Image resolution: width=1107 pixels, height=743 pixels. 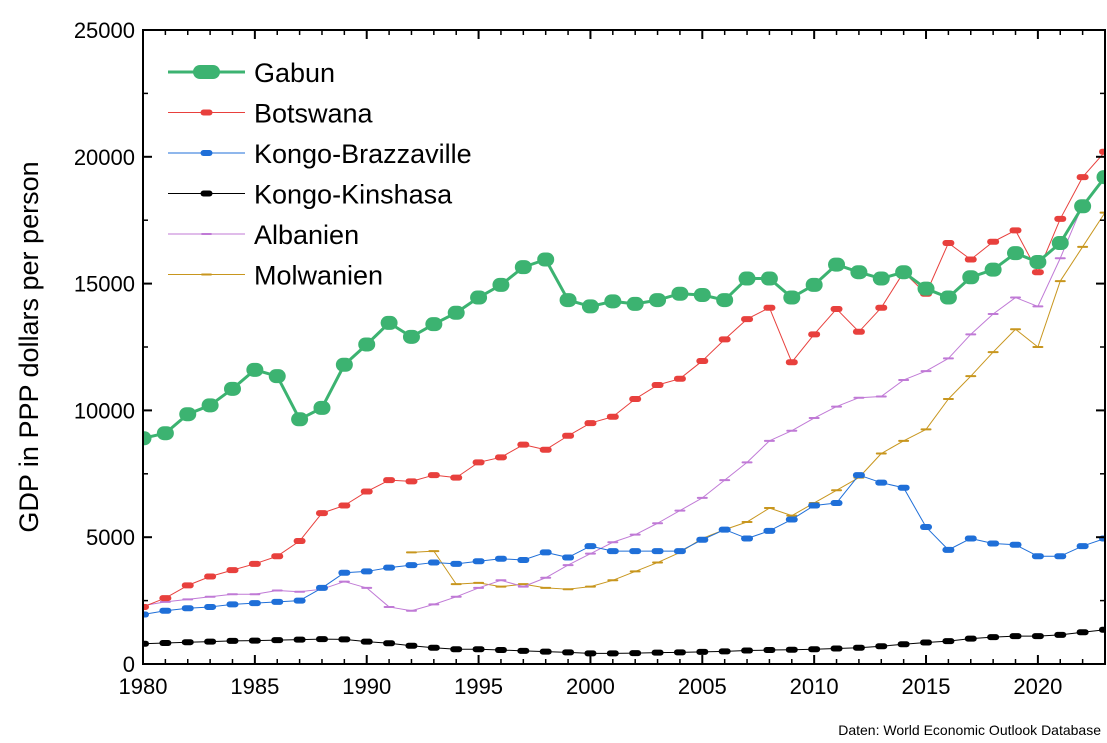 I want to click on legend-label: Molwanien, so click(x=318, y=276).